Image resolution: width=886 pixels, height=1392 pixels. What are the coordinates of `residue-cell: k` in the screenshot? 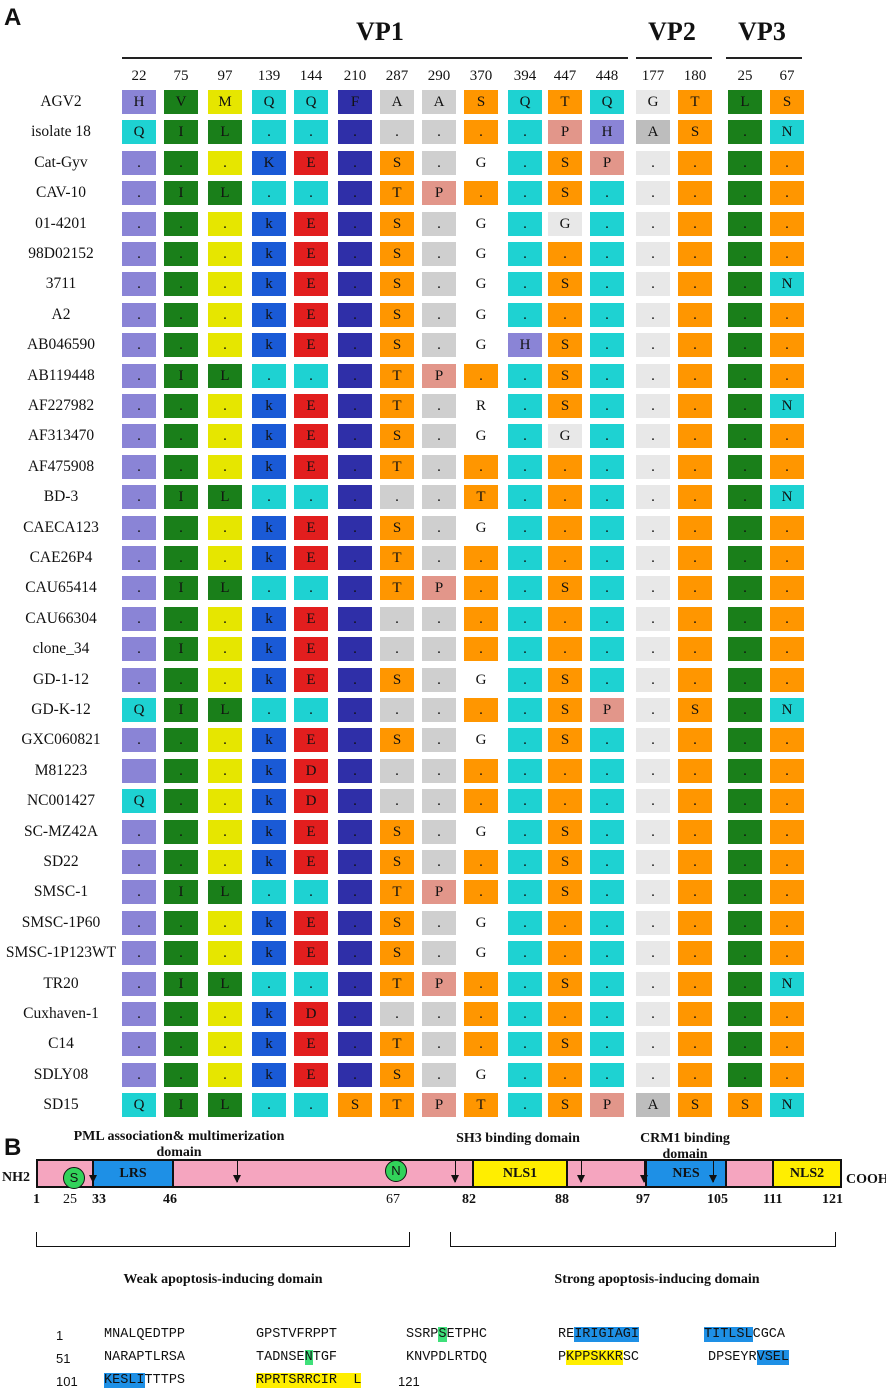 It's located at (269, 679).